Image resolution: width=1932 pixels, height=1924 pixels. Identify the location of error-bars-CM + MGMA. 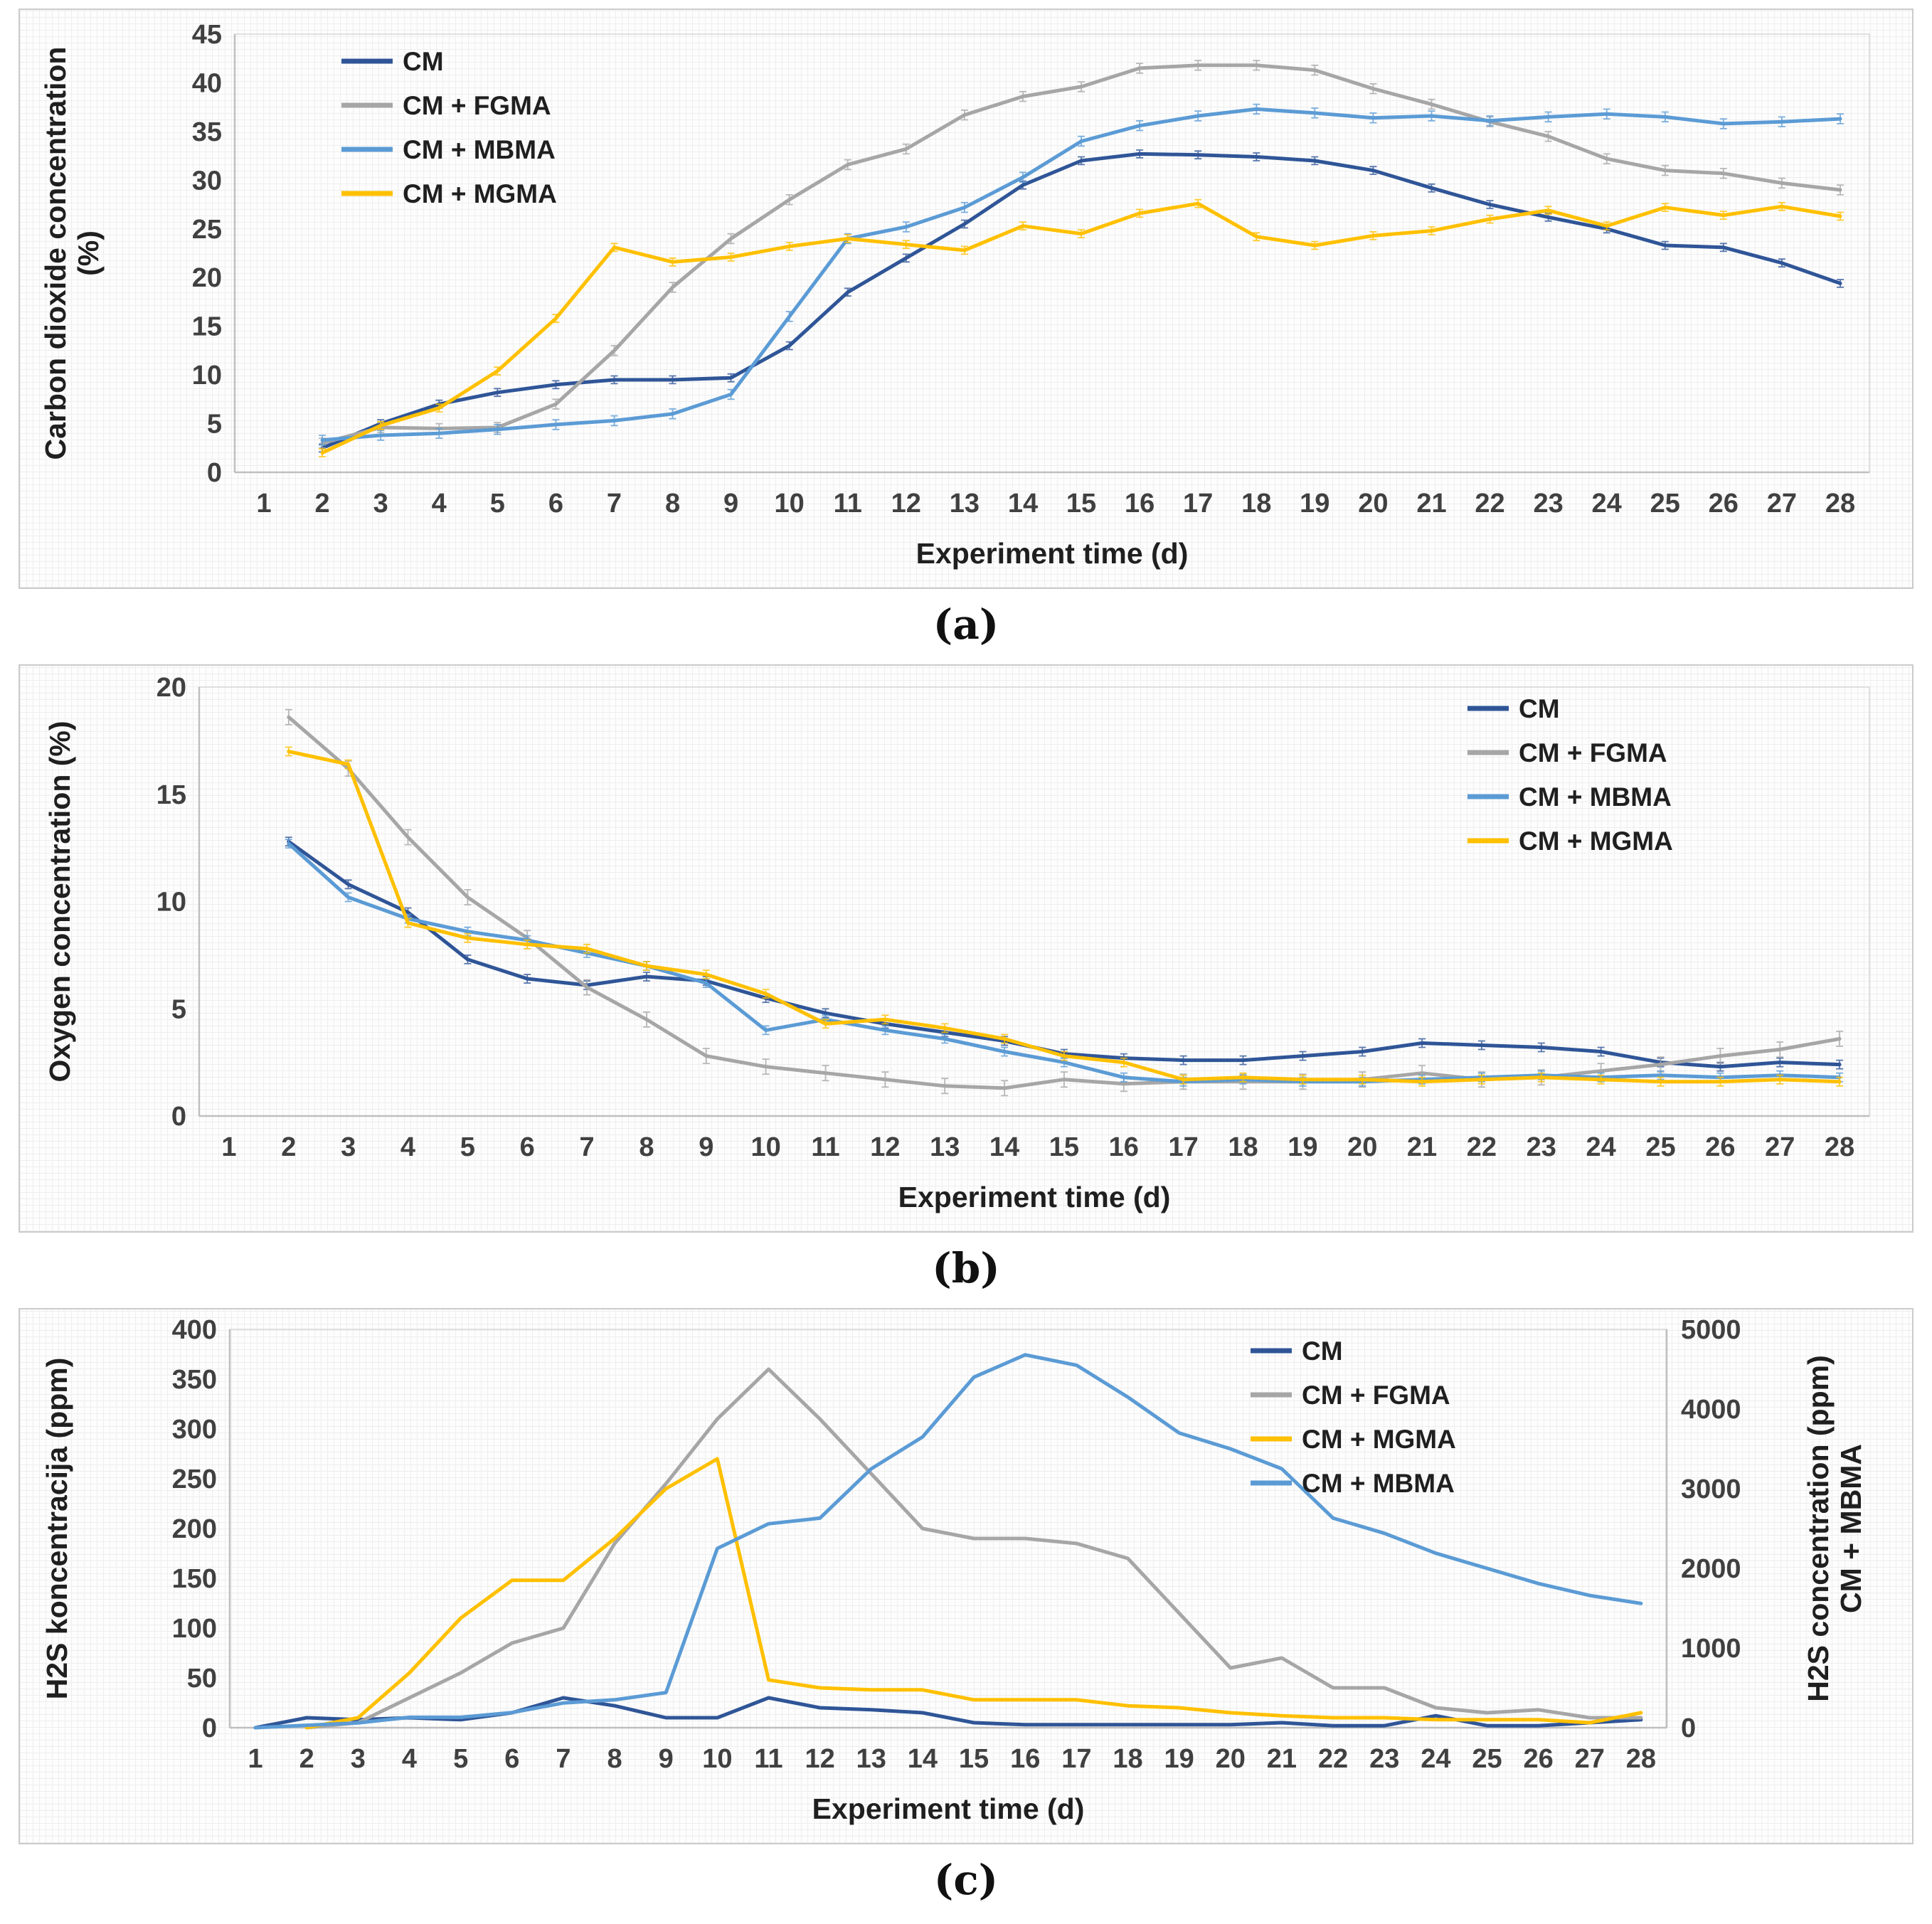
(1081, 327).